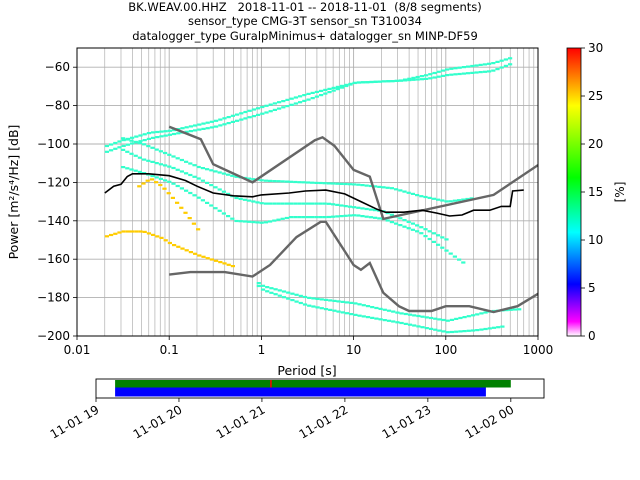 Image resolution: width=640 pixels, height=480 pixels. Describe the element at coordinates (574, 192) in the screenshot. I see `colorbar` at that location.